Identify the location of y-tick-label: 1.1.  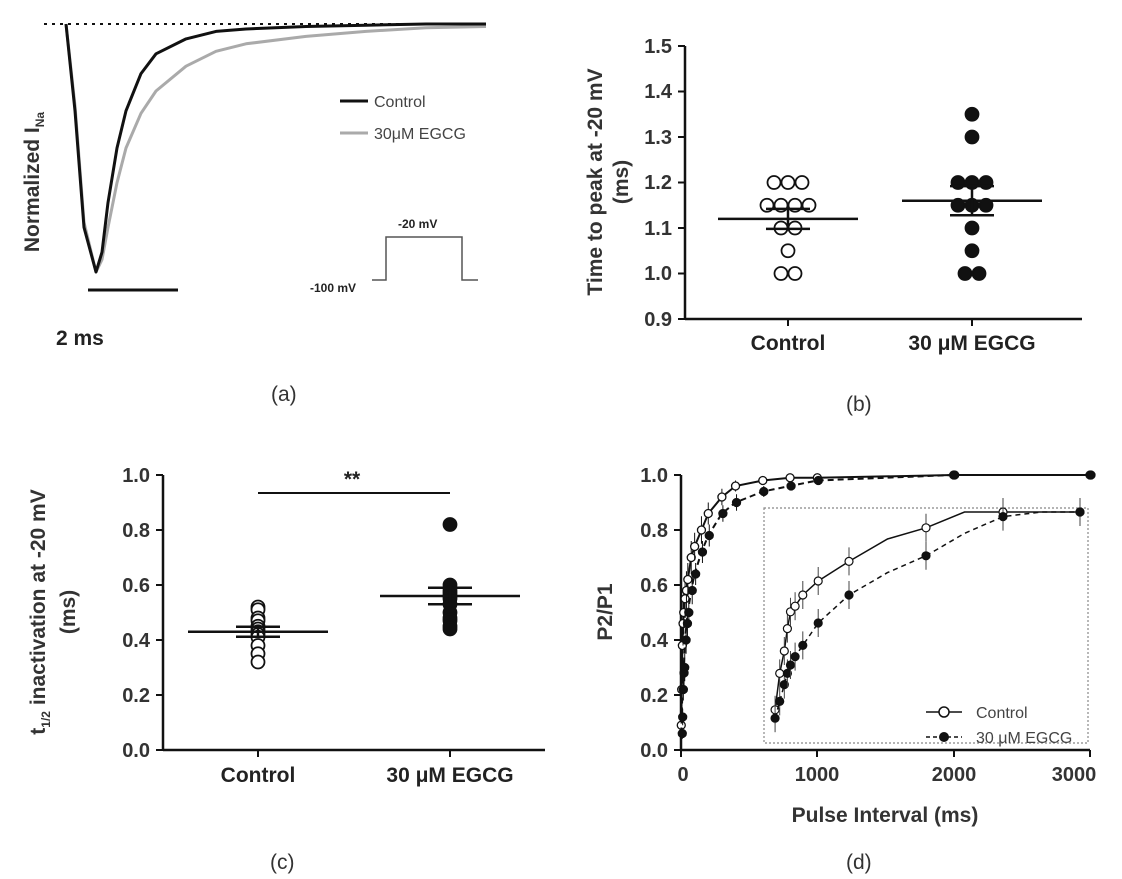
(658, 229).